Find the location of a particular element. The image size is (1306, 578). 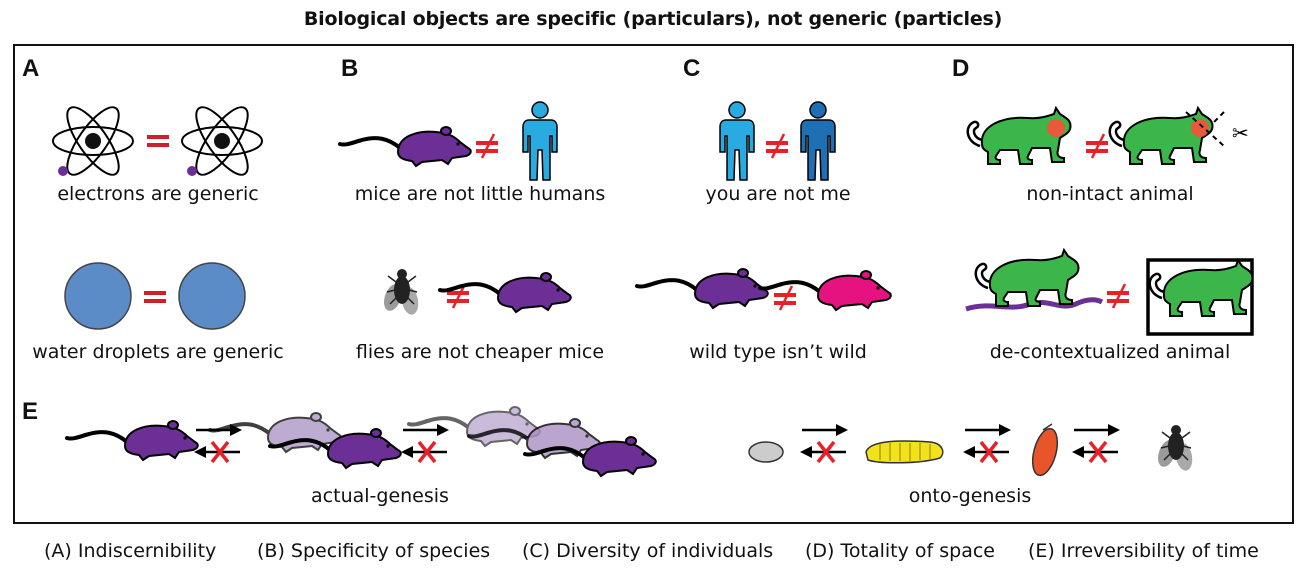

caption-you-me: you are not me is located at coordinates (778, 194).